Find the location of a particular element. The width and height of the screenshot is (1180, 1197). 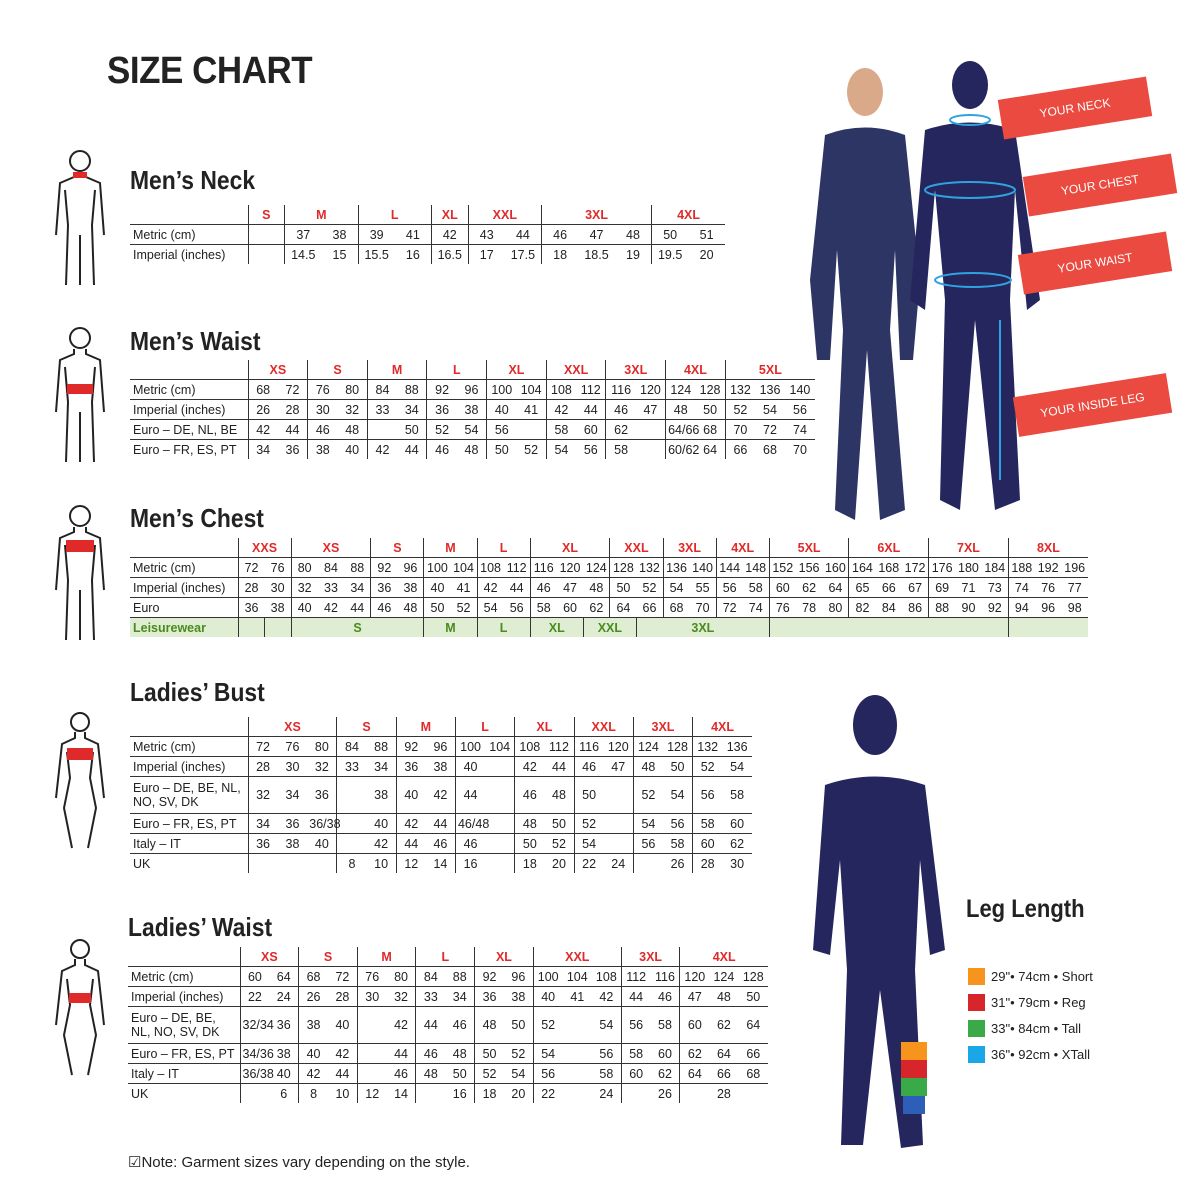

table-cell: 92 is located at coordinates (489, 976).